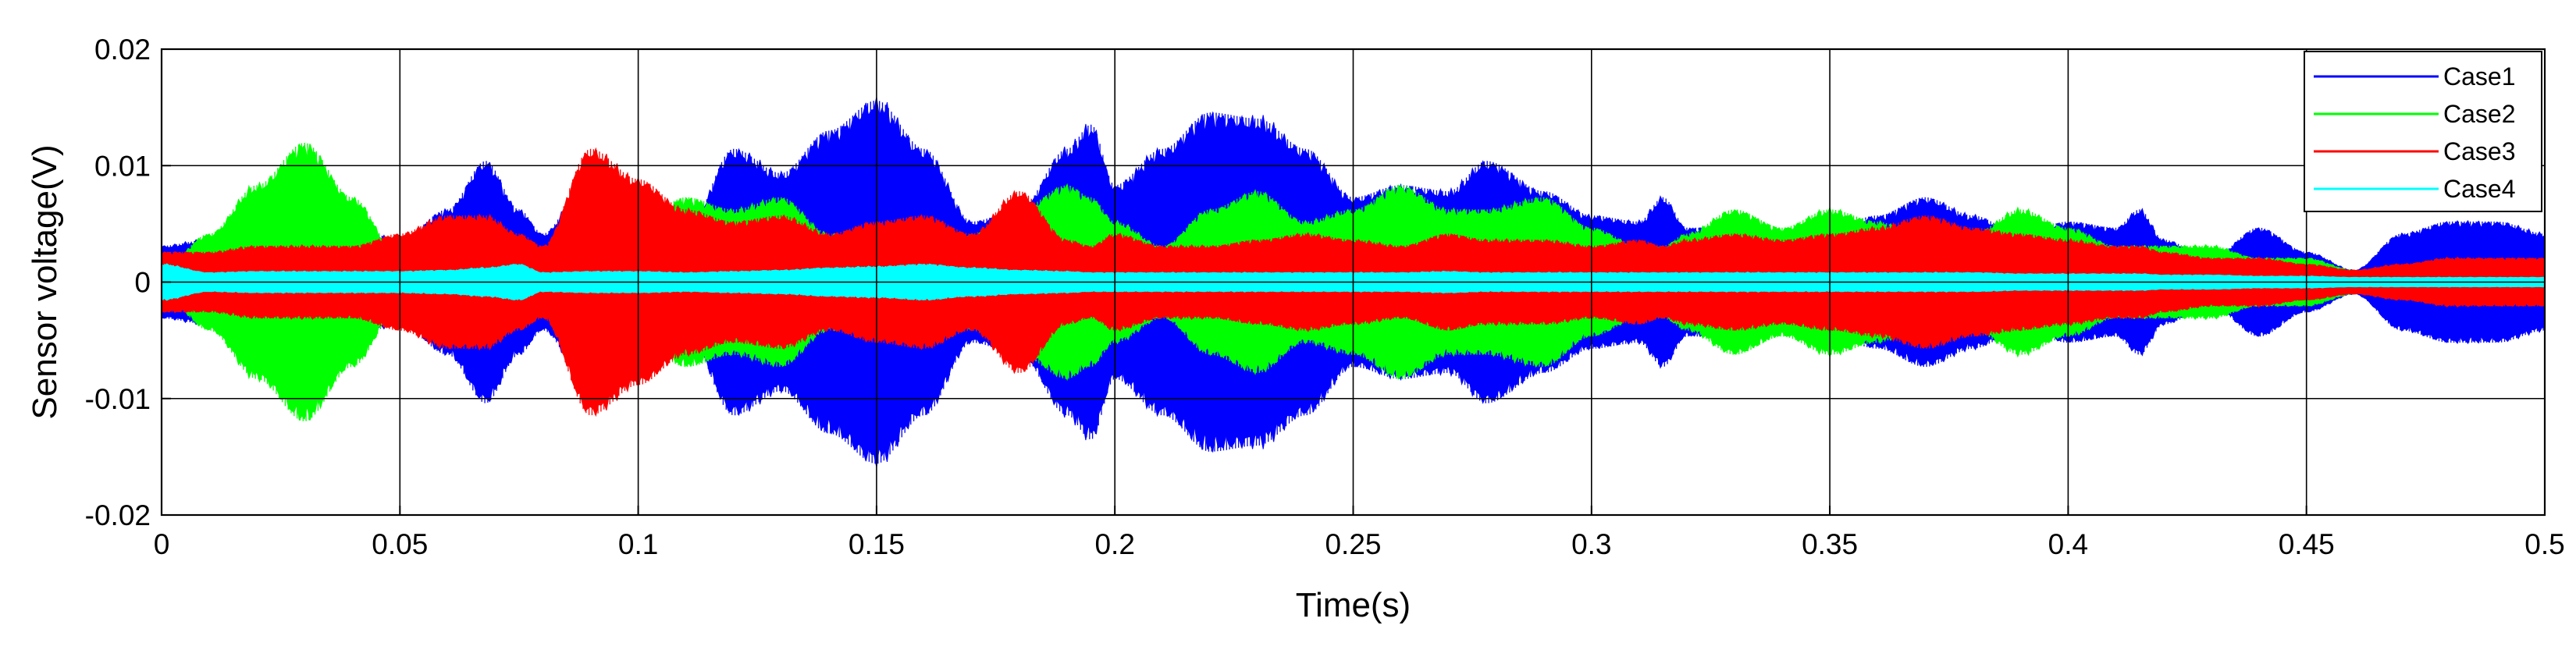 The height and width of the screenshot is (650, 2576). I want to click on legend-label-case4: Case4, so click(2479, 189).